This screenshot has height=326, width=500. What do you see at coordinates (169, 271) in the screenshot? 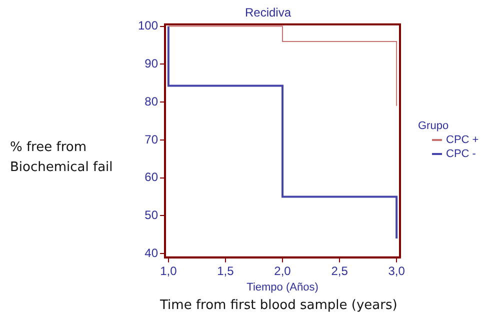
I see `x-tick-label: 1,0` at bounding box center [169, 271].